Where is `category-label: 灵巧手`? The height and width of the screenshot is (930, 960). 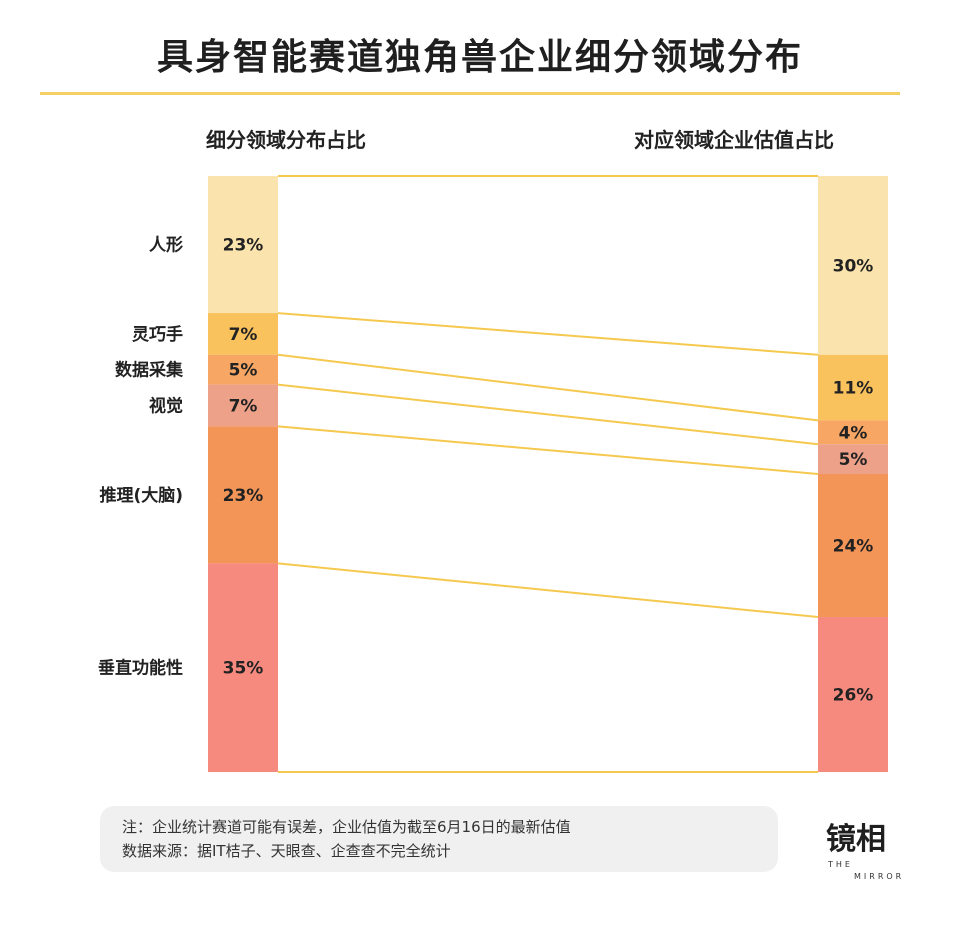 category-label: 灵巧手 is located at coordinates (157, 334).